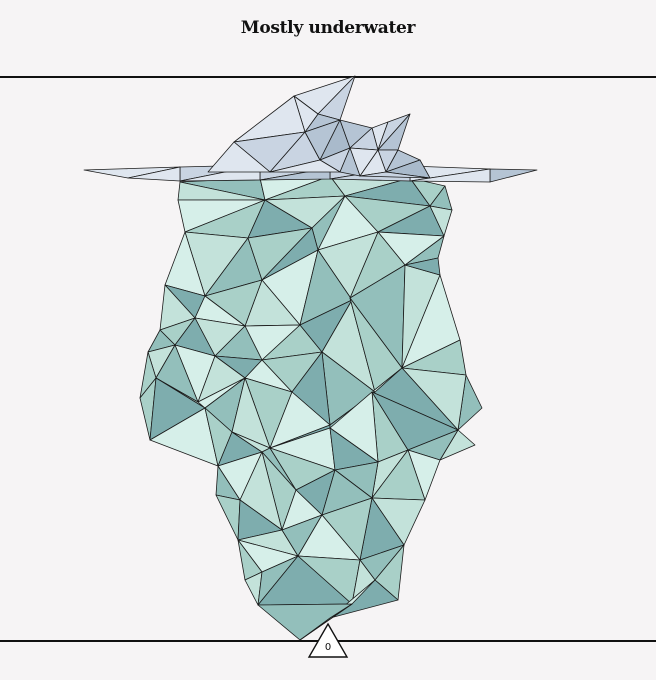 The height and width of the screenshot is (680, 656). I want to click on iceberg-above-water-part, so click(319, 127).